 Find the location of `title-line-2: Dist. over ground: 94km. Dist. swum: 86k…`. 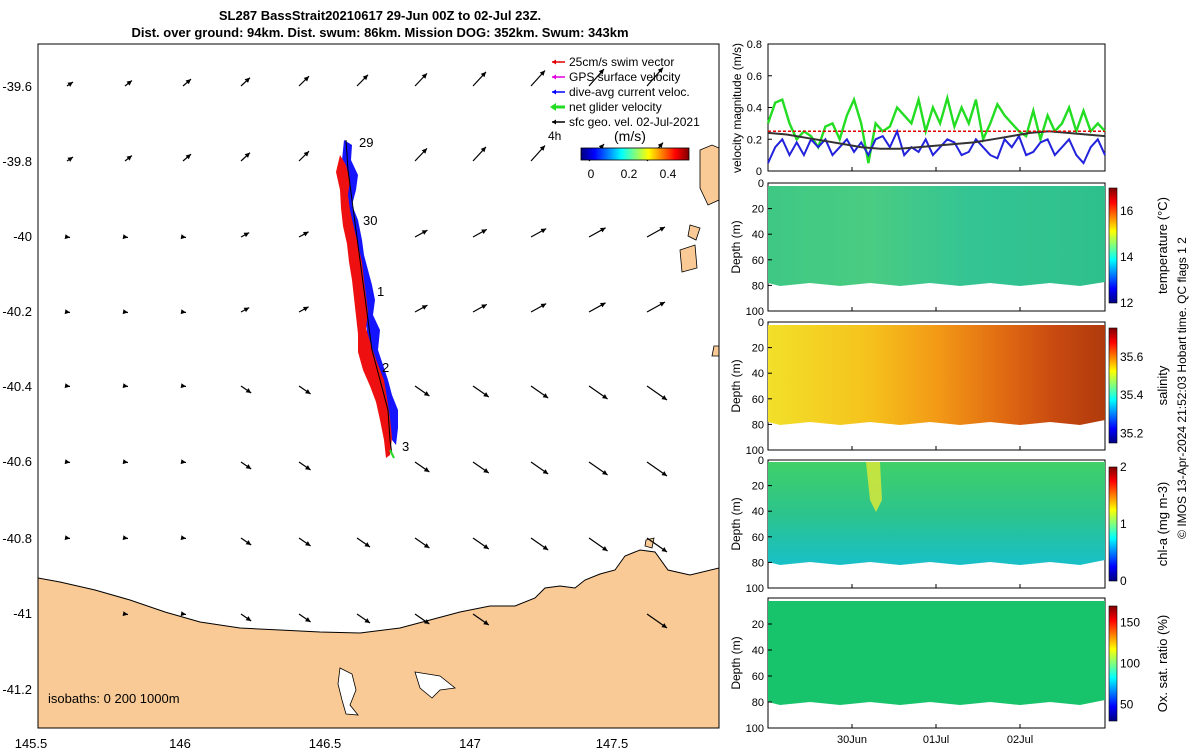

title-line-2: Dist. over ground: 94km. Dist. swum: 86k… is located at coordinates (379, 32).